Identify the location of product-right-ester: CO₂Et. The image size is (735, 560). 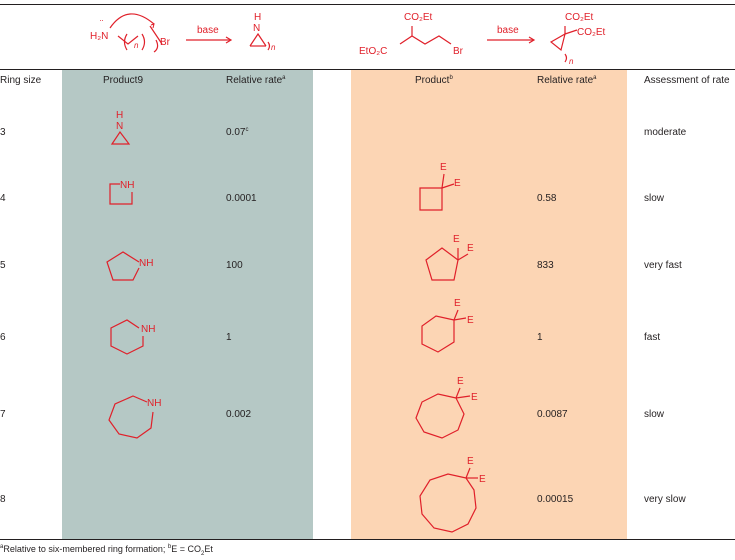
(591, 32).